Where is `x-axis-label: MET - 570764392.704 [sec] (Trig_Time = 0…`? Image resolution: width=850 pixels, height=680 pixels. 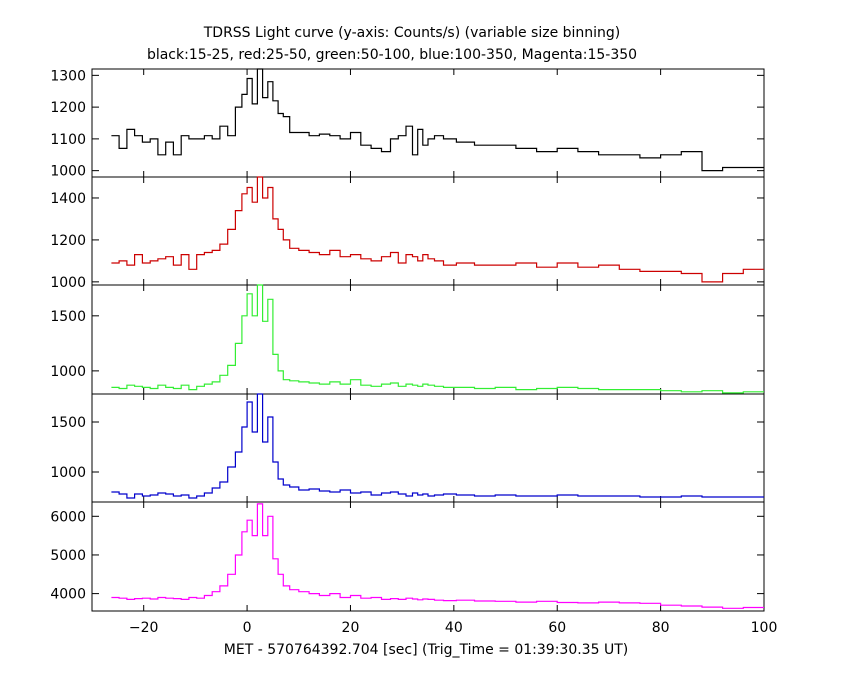 x-axis-label: MET - 570764392.704 [sec] (Trig_Time = 0… is located at coordinates (426, 650).